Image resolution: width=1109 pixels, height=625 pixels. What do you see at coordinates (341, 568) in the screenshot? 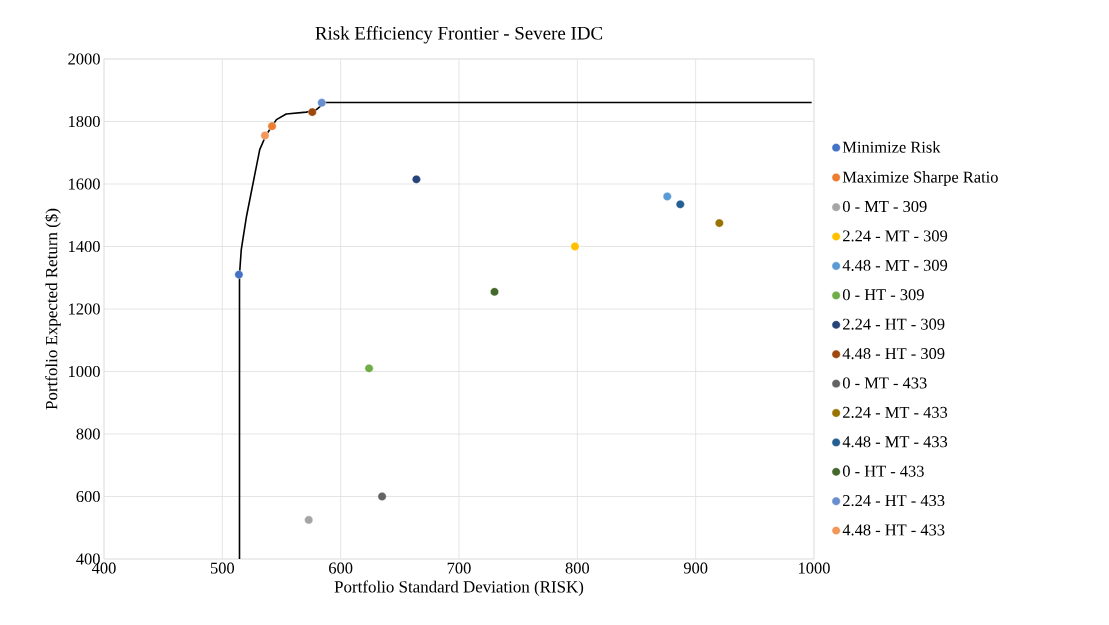
I see `x-tick-label: 600` at bounding box center [341, 568].